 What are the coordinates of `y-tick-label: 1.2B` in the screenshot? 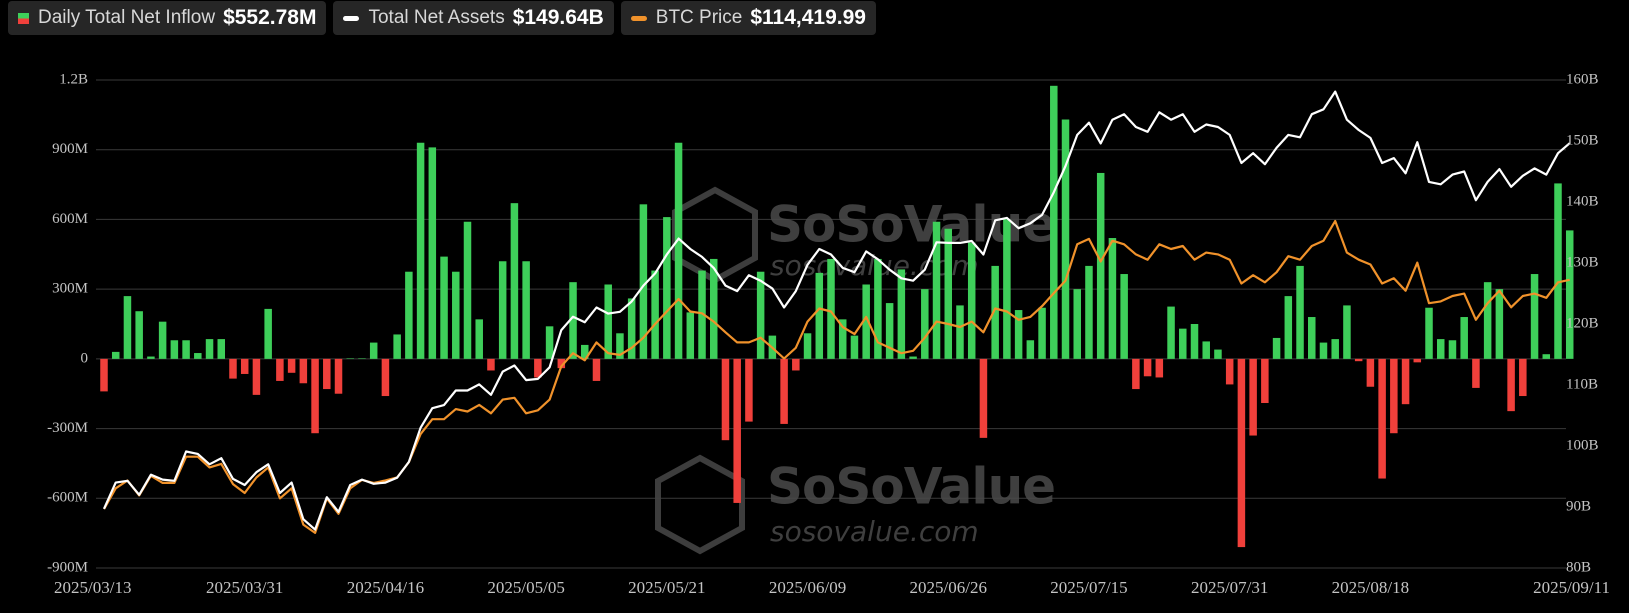 It's located at (73, 79).